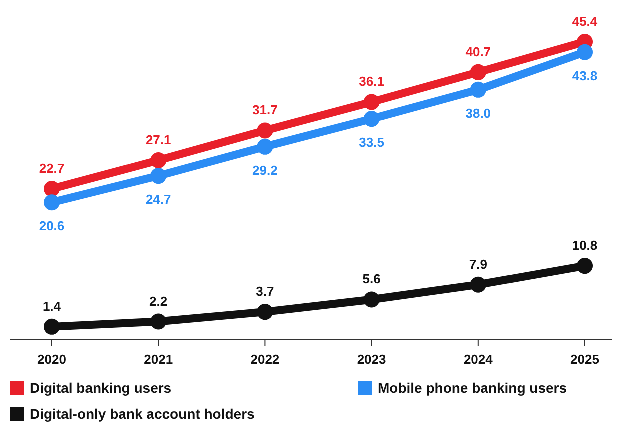  Describe the element at coordinates (265, 170) in the screenshot. I see `data-label: 29.2` at that location.